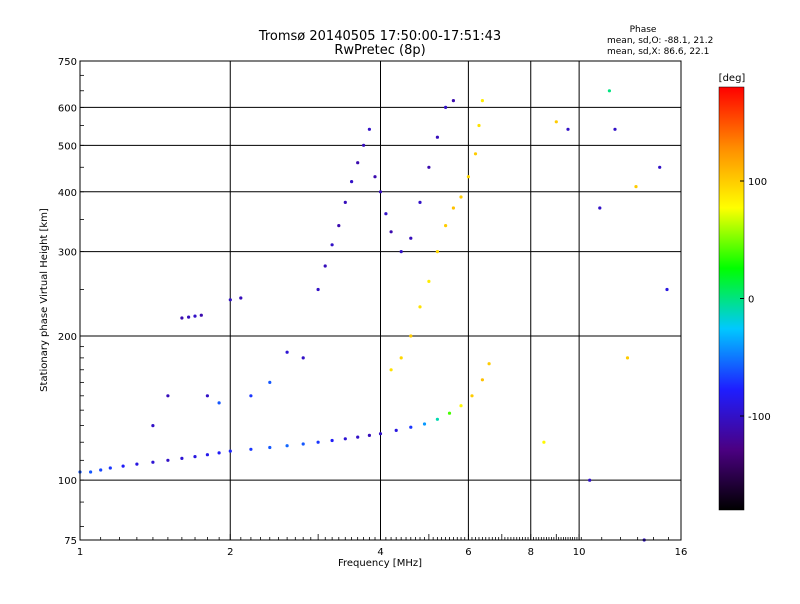  Describe the element at coordinates (67, 253) in the screenshot. I see `y-tick-label: 300` at that location.